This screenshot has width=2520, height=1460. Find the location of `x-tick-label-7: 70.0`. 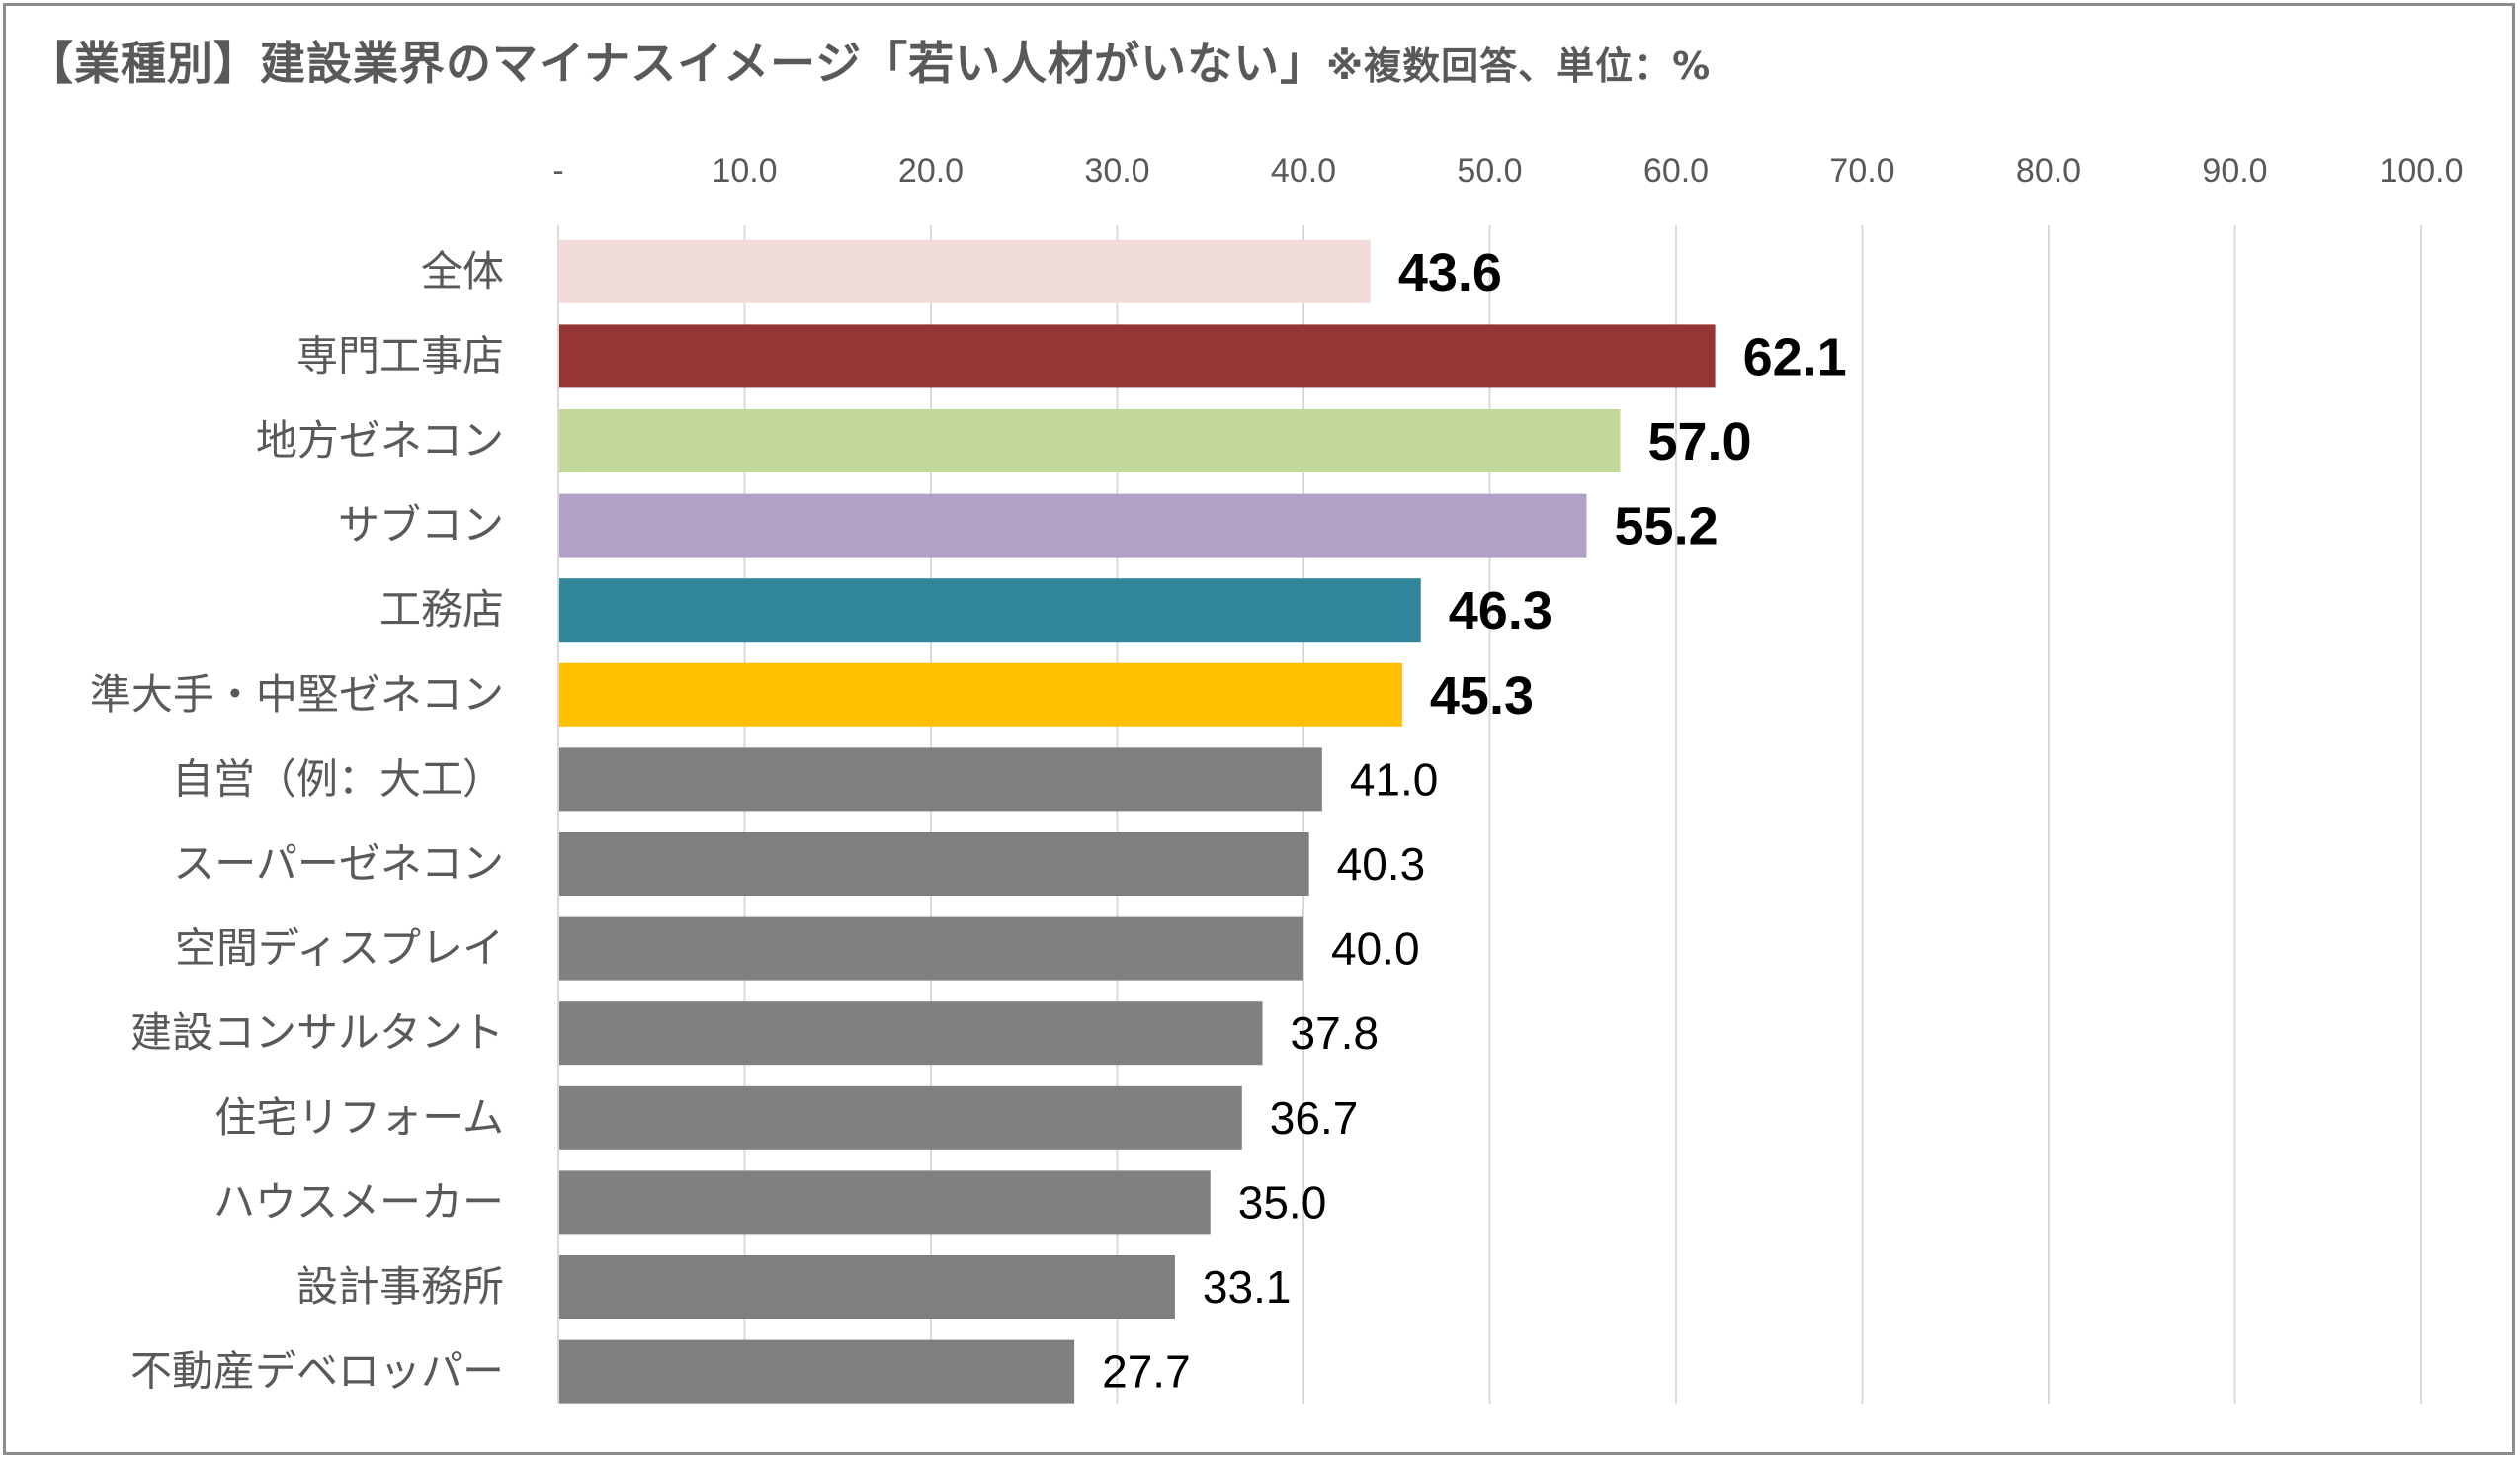

x-tick-label-7: 70.0 is located at coordinates (1861, 171).